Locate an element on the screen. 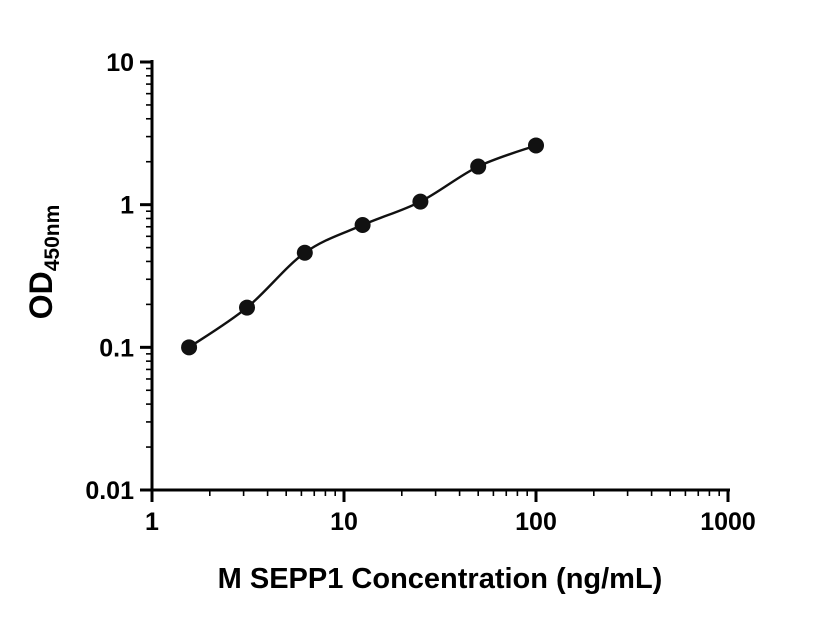 This screenshot has width=816, height=640. x-axis-title: M SEPP1 Concentration (ng/mL) is located at coordinates (440, 579).